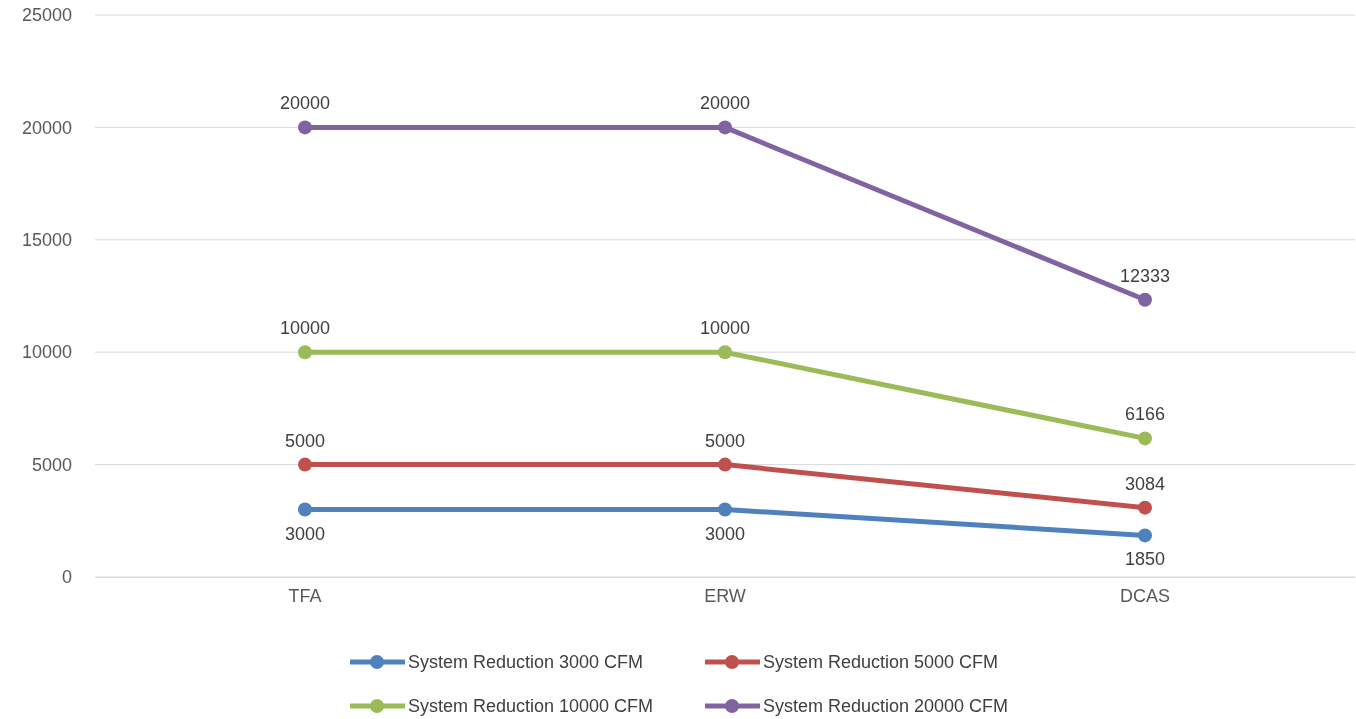  I want to click on data-label: 6166, so click(1145, 414).